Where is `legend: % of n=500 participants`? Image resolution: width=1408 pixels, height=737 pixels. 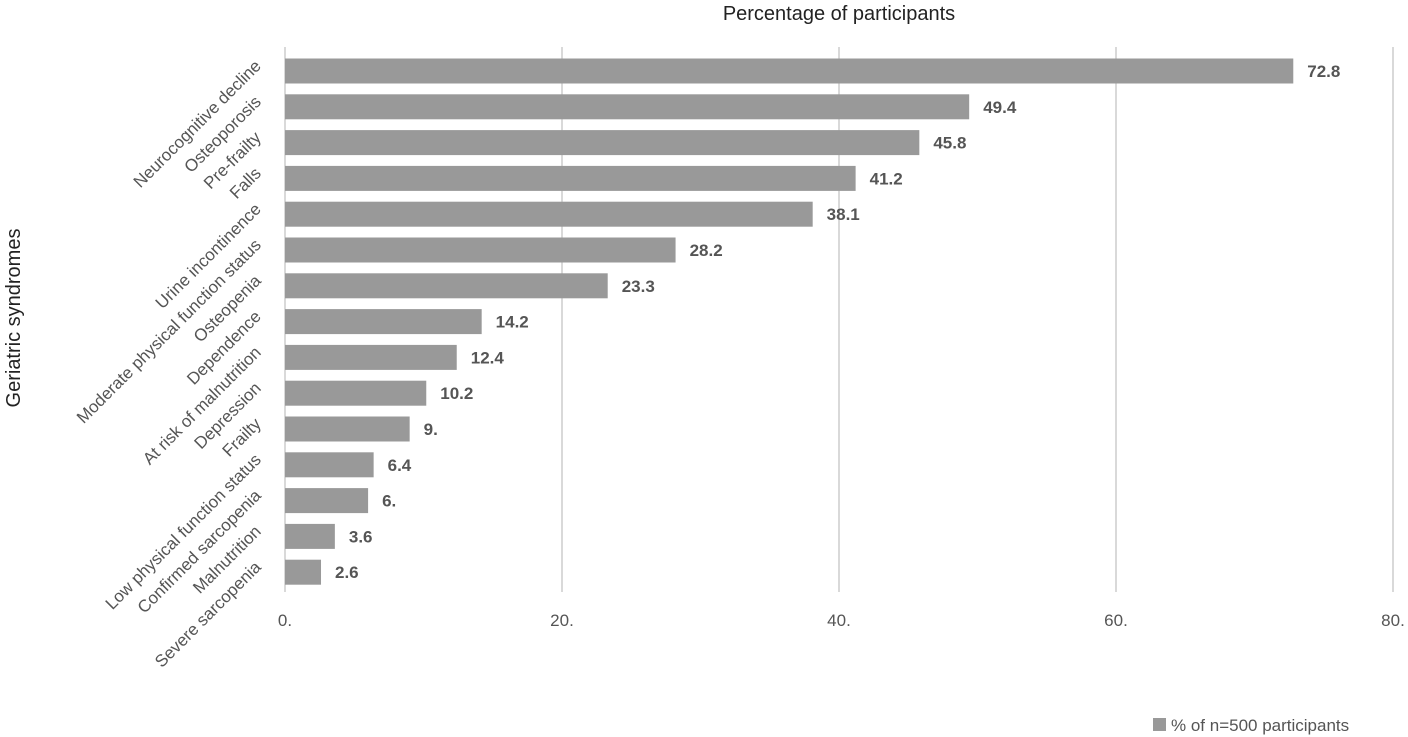 legend: % of n=500 participants is located at coordinates (1251, 725).